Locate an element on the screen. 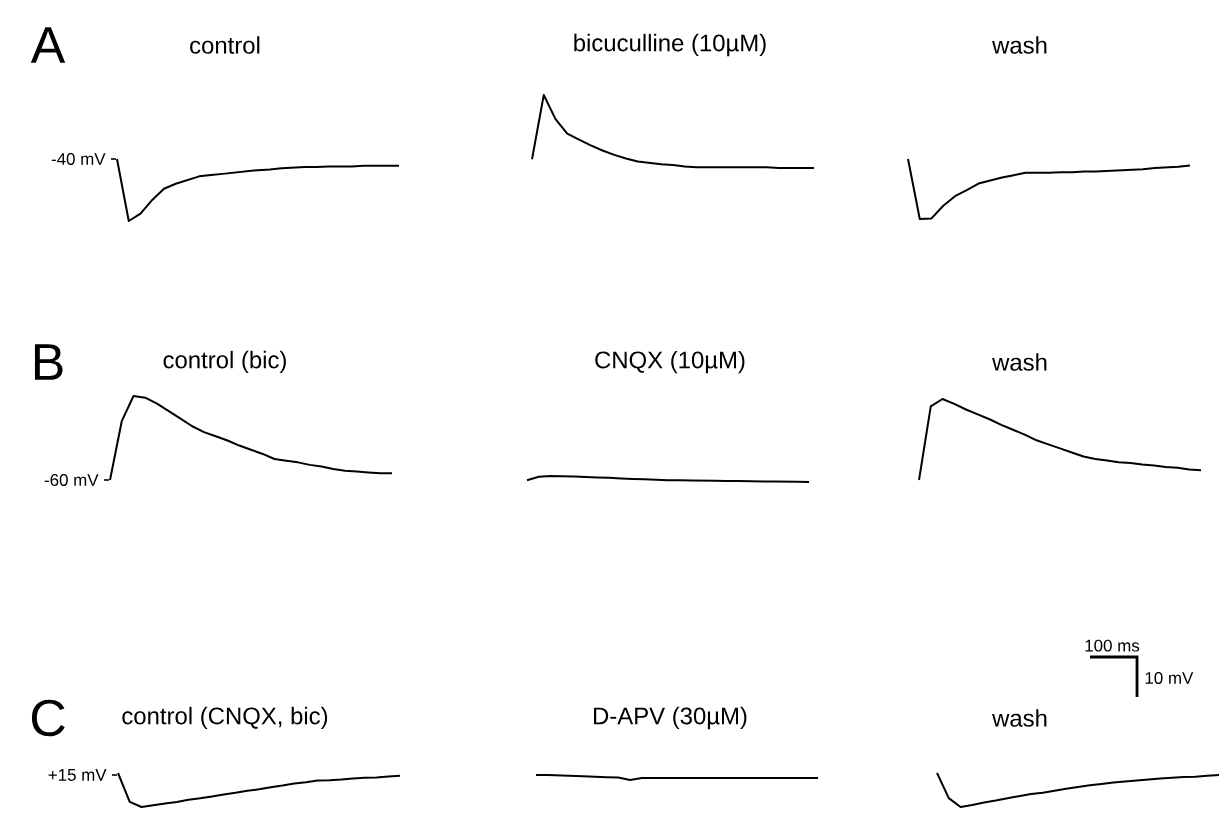 The image size is (1222, 822). text: -40 mV is located at coordinates (78, 159).